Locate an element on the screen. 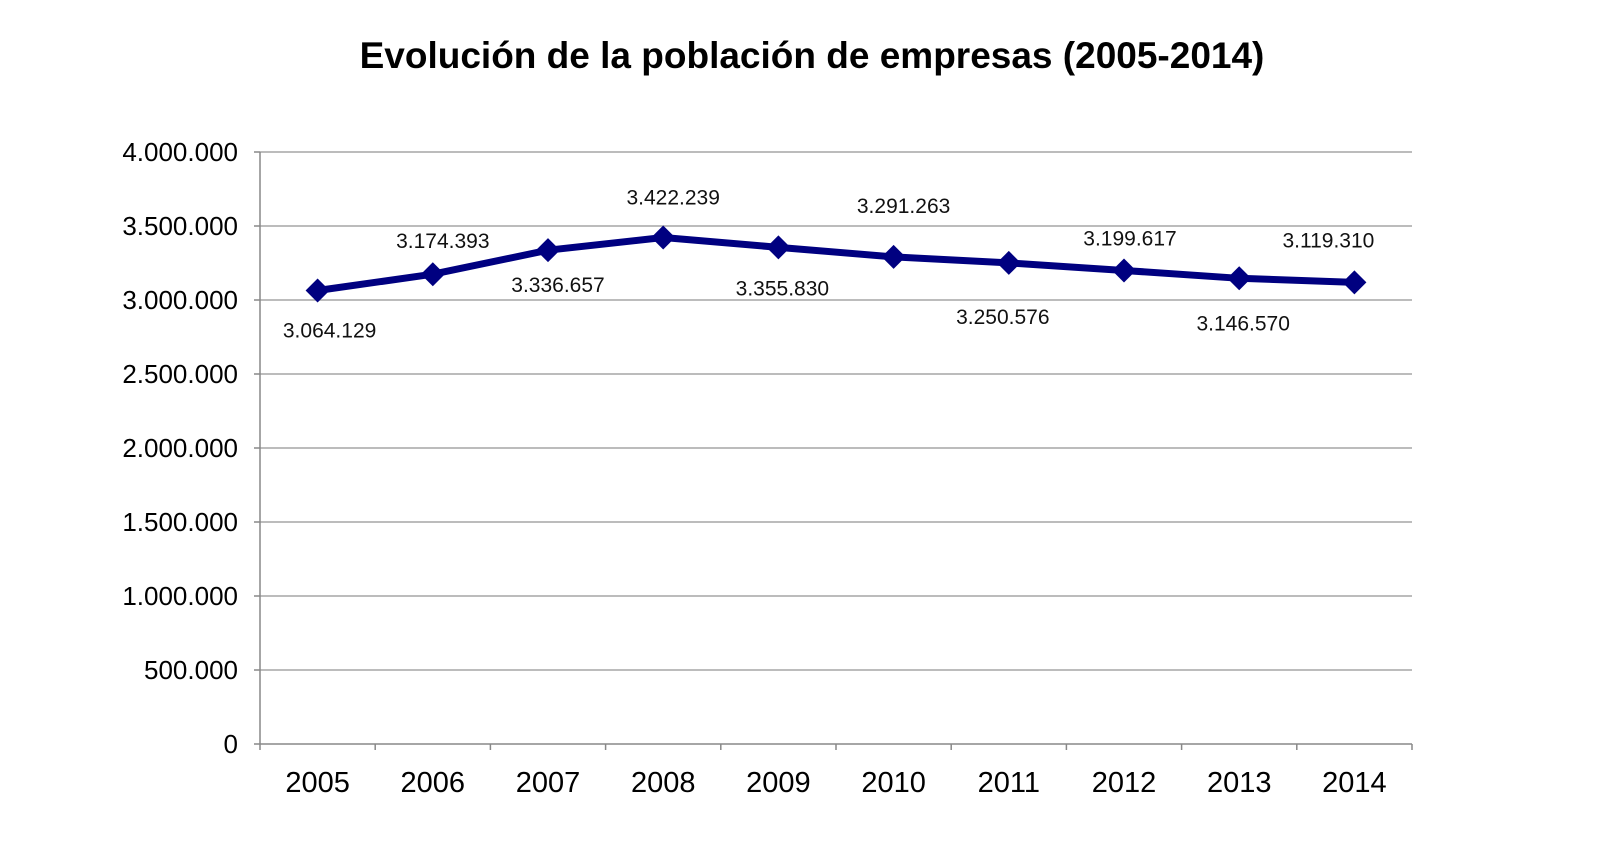  y-tick-label: 2.000.000 is located at coordinates (180, 448).